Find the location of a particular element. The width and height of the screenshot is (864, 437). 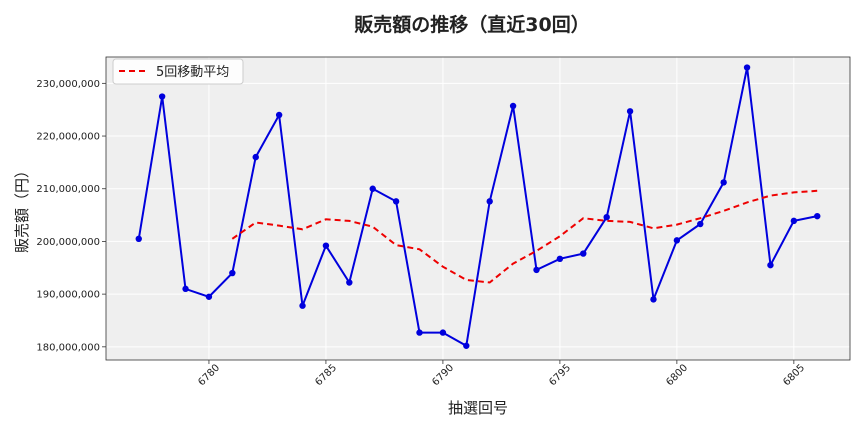

chart-title: 販売額の推移（直近30回） is located at coordinates (471, 24).